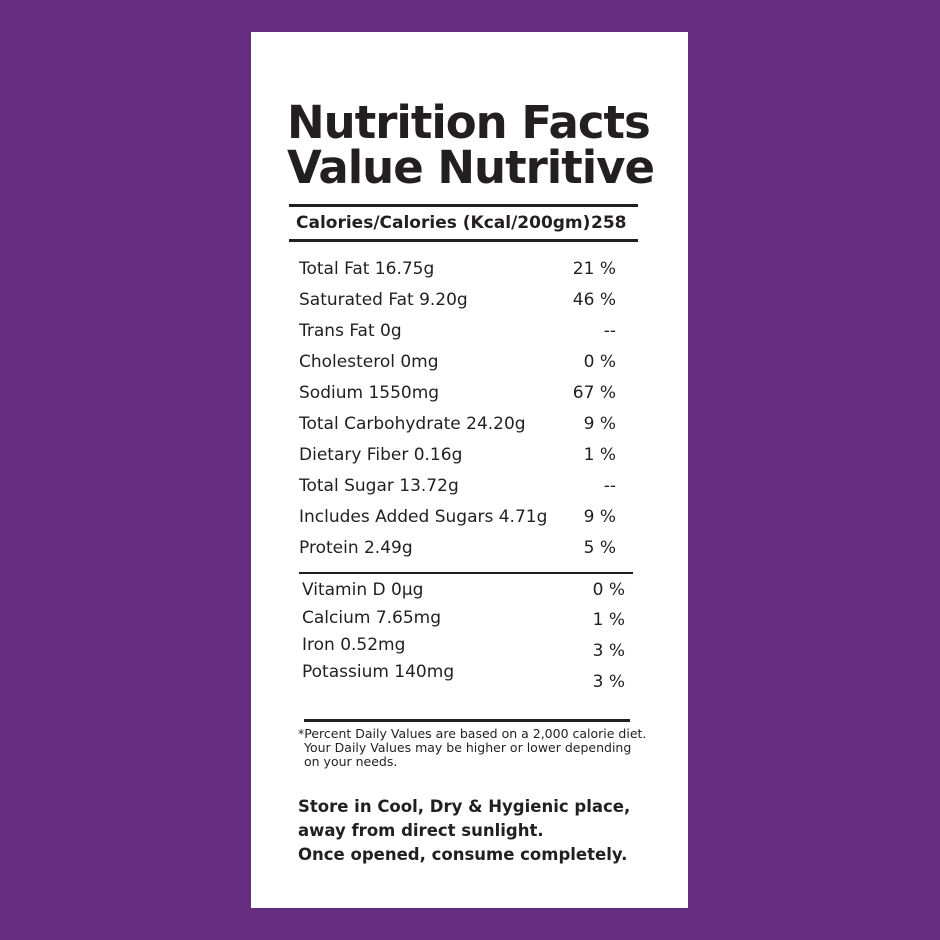  What do you see at coordinates (594, 393) in the screenshot?
I see `daily-value: 67 %` at bounding box center [594, 393].